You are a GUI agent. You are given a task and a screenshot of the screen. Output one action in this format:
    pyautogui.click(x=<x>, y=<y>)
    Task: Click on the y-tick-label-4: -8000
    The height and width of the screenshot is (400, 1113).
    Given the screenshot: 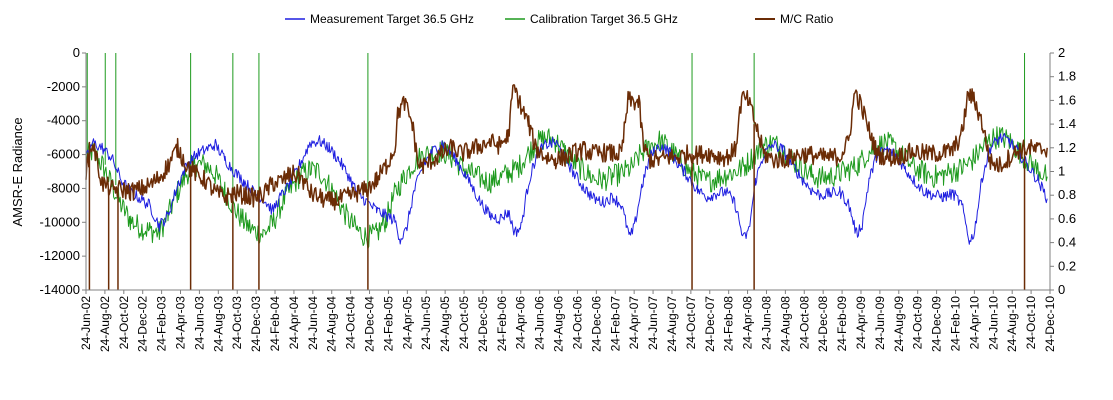 What is the action you would take?
    pyautogui.click(x=63, y=187)
    